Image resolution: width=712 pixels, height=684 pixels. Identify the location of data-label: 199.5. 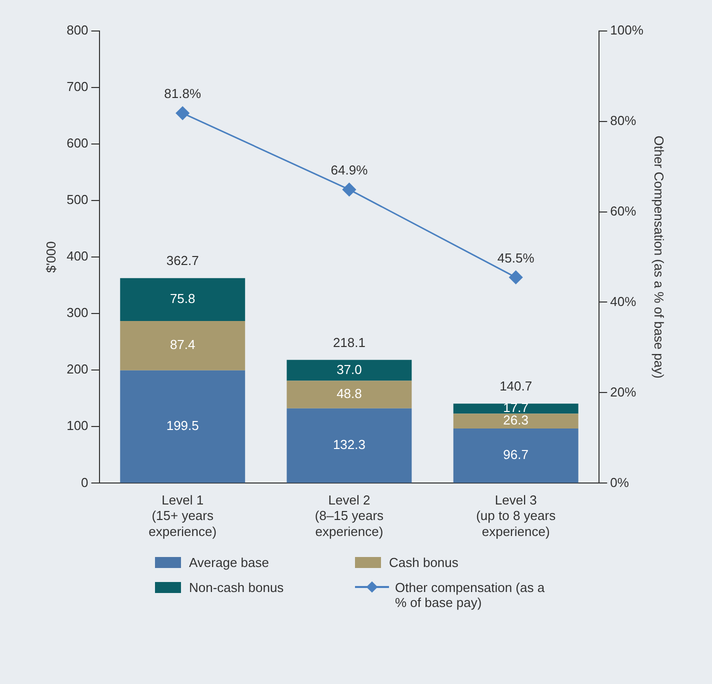
(182, 426).